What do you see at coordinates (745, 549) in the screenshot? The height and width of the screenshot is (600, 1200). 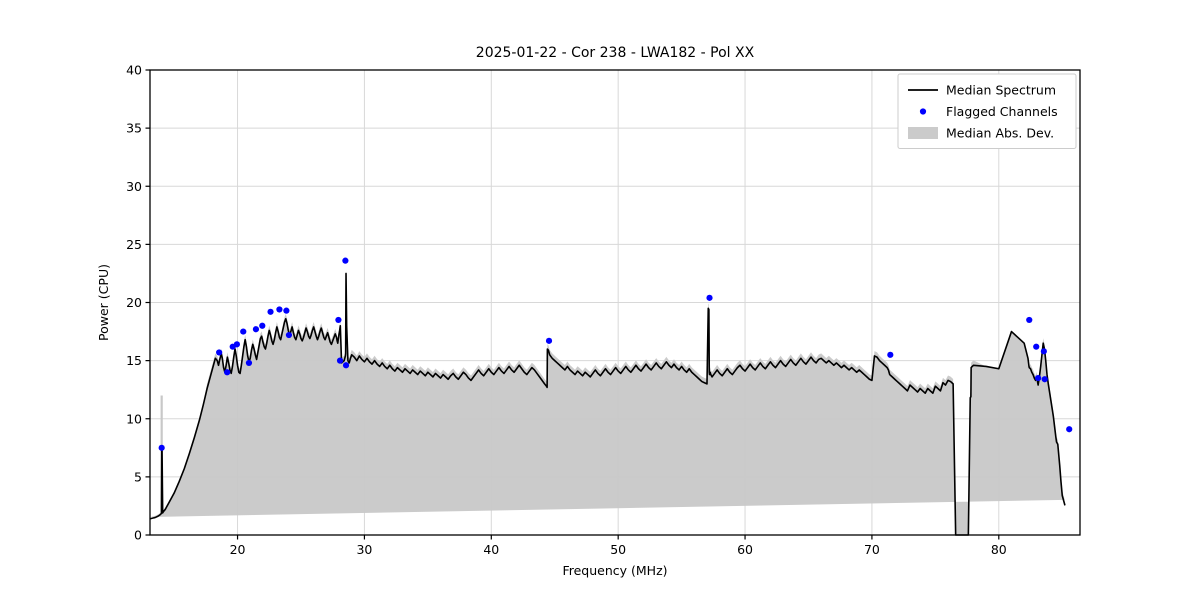 I see `x-tick-label: 60` at bounding box center [745, 549].